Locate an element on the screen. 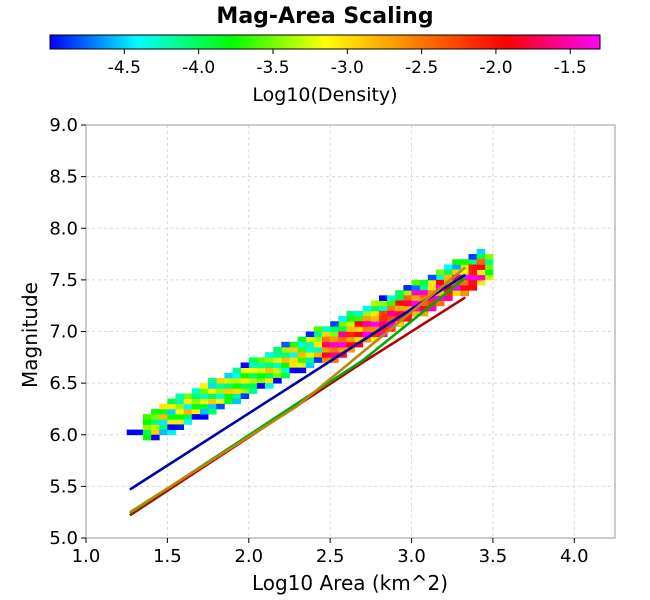  x-tick-label: 2.0 is located at coordinates (248, 556).